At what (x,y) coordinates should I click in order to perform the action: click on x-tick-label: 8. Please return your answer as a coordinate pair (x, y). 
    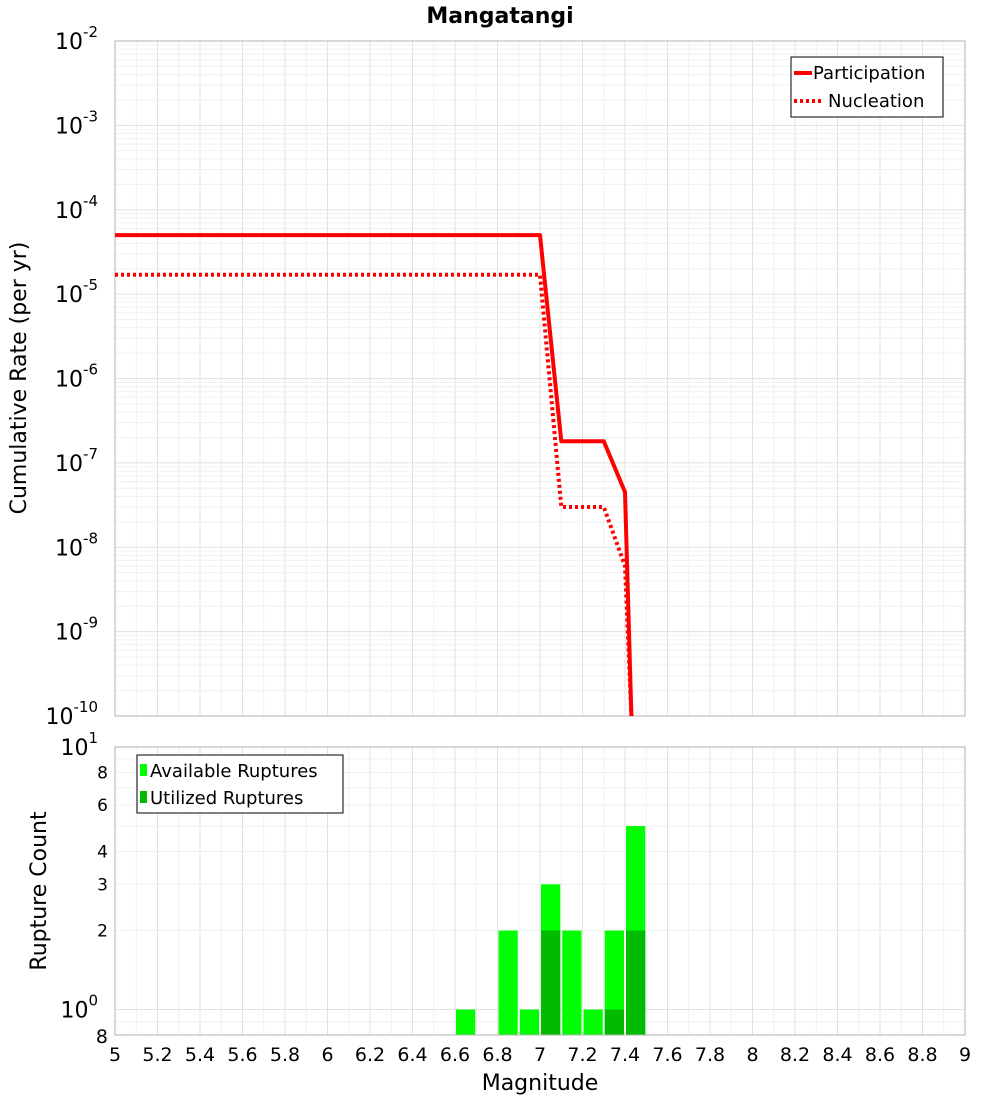
    Looking at the image, I should click on (752, 1055).